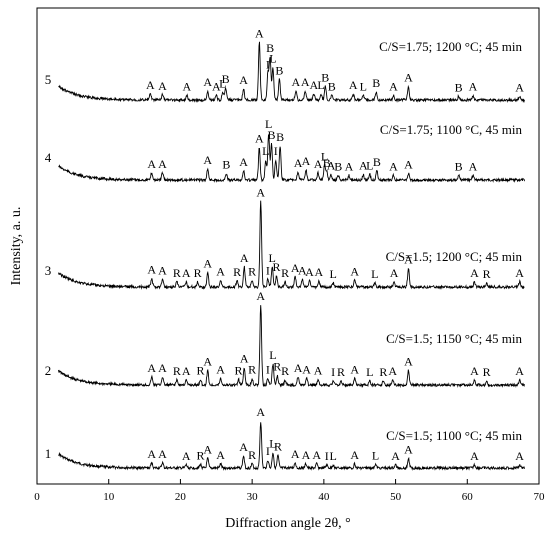 The width and height of the screenshot is (550, 551). What do you see at coordinates (48, 79) in the screenshot?
I see `series-index: 5` at bounding box center [48, 79].